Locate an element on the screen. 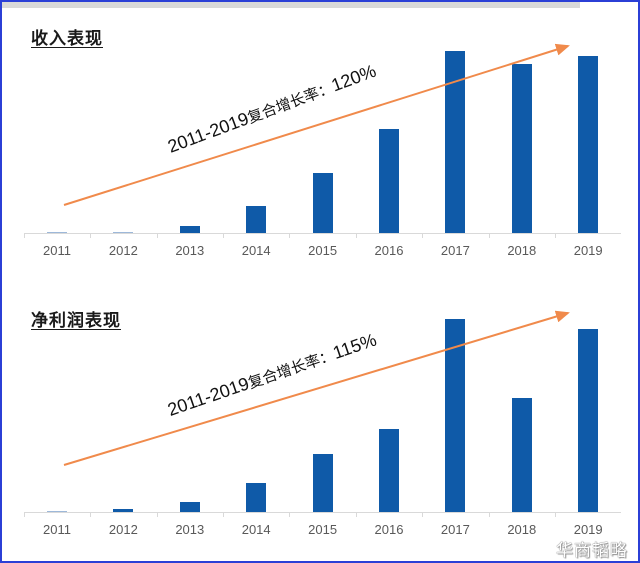  net-profit-x-axis is located at coordinates (322, 512).